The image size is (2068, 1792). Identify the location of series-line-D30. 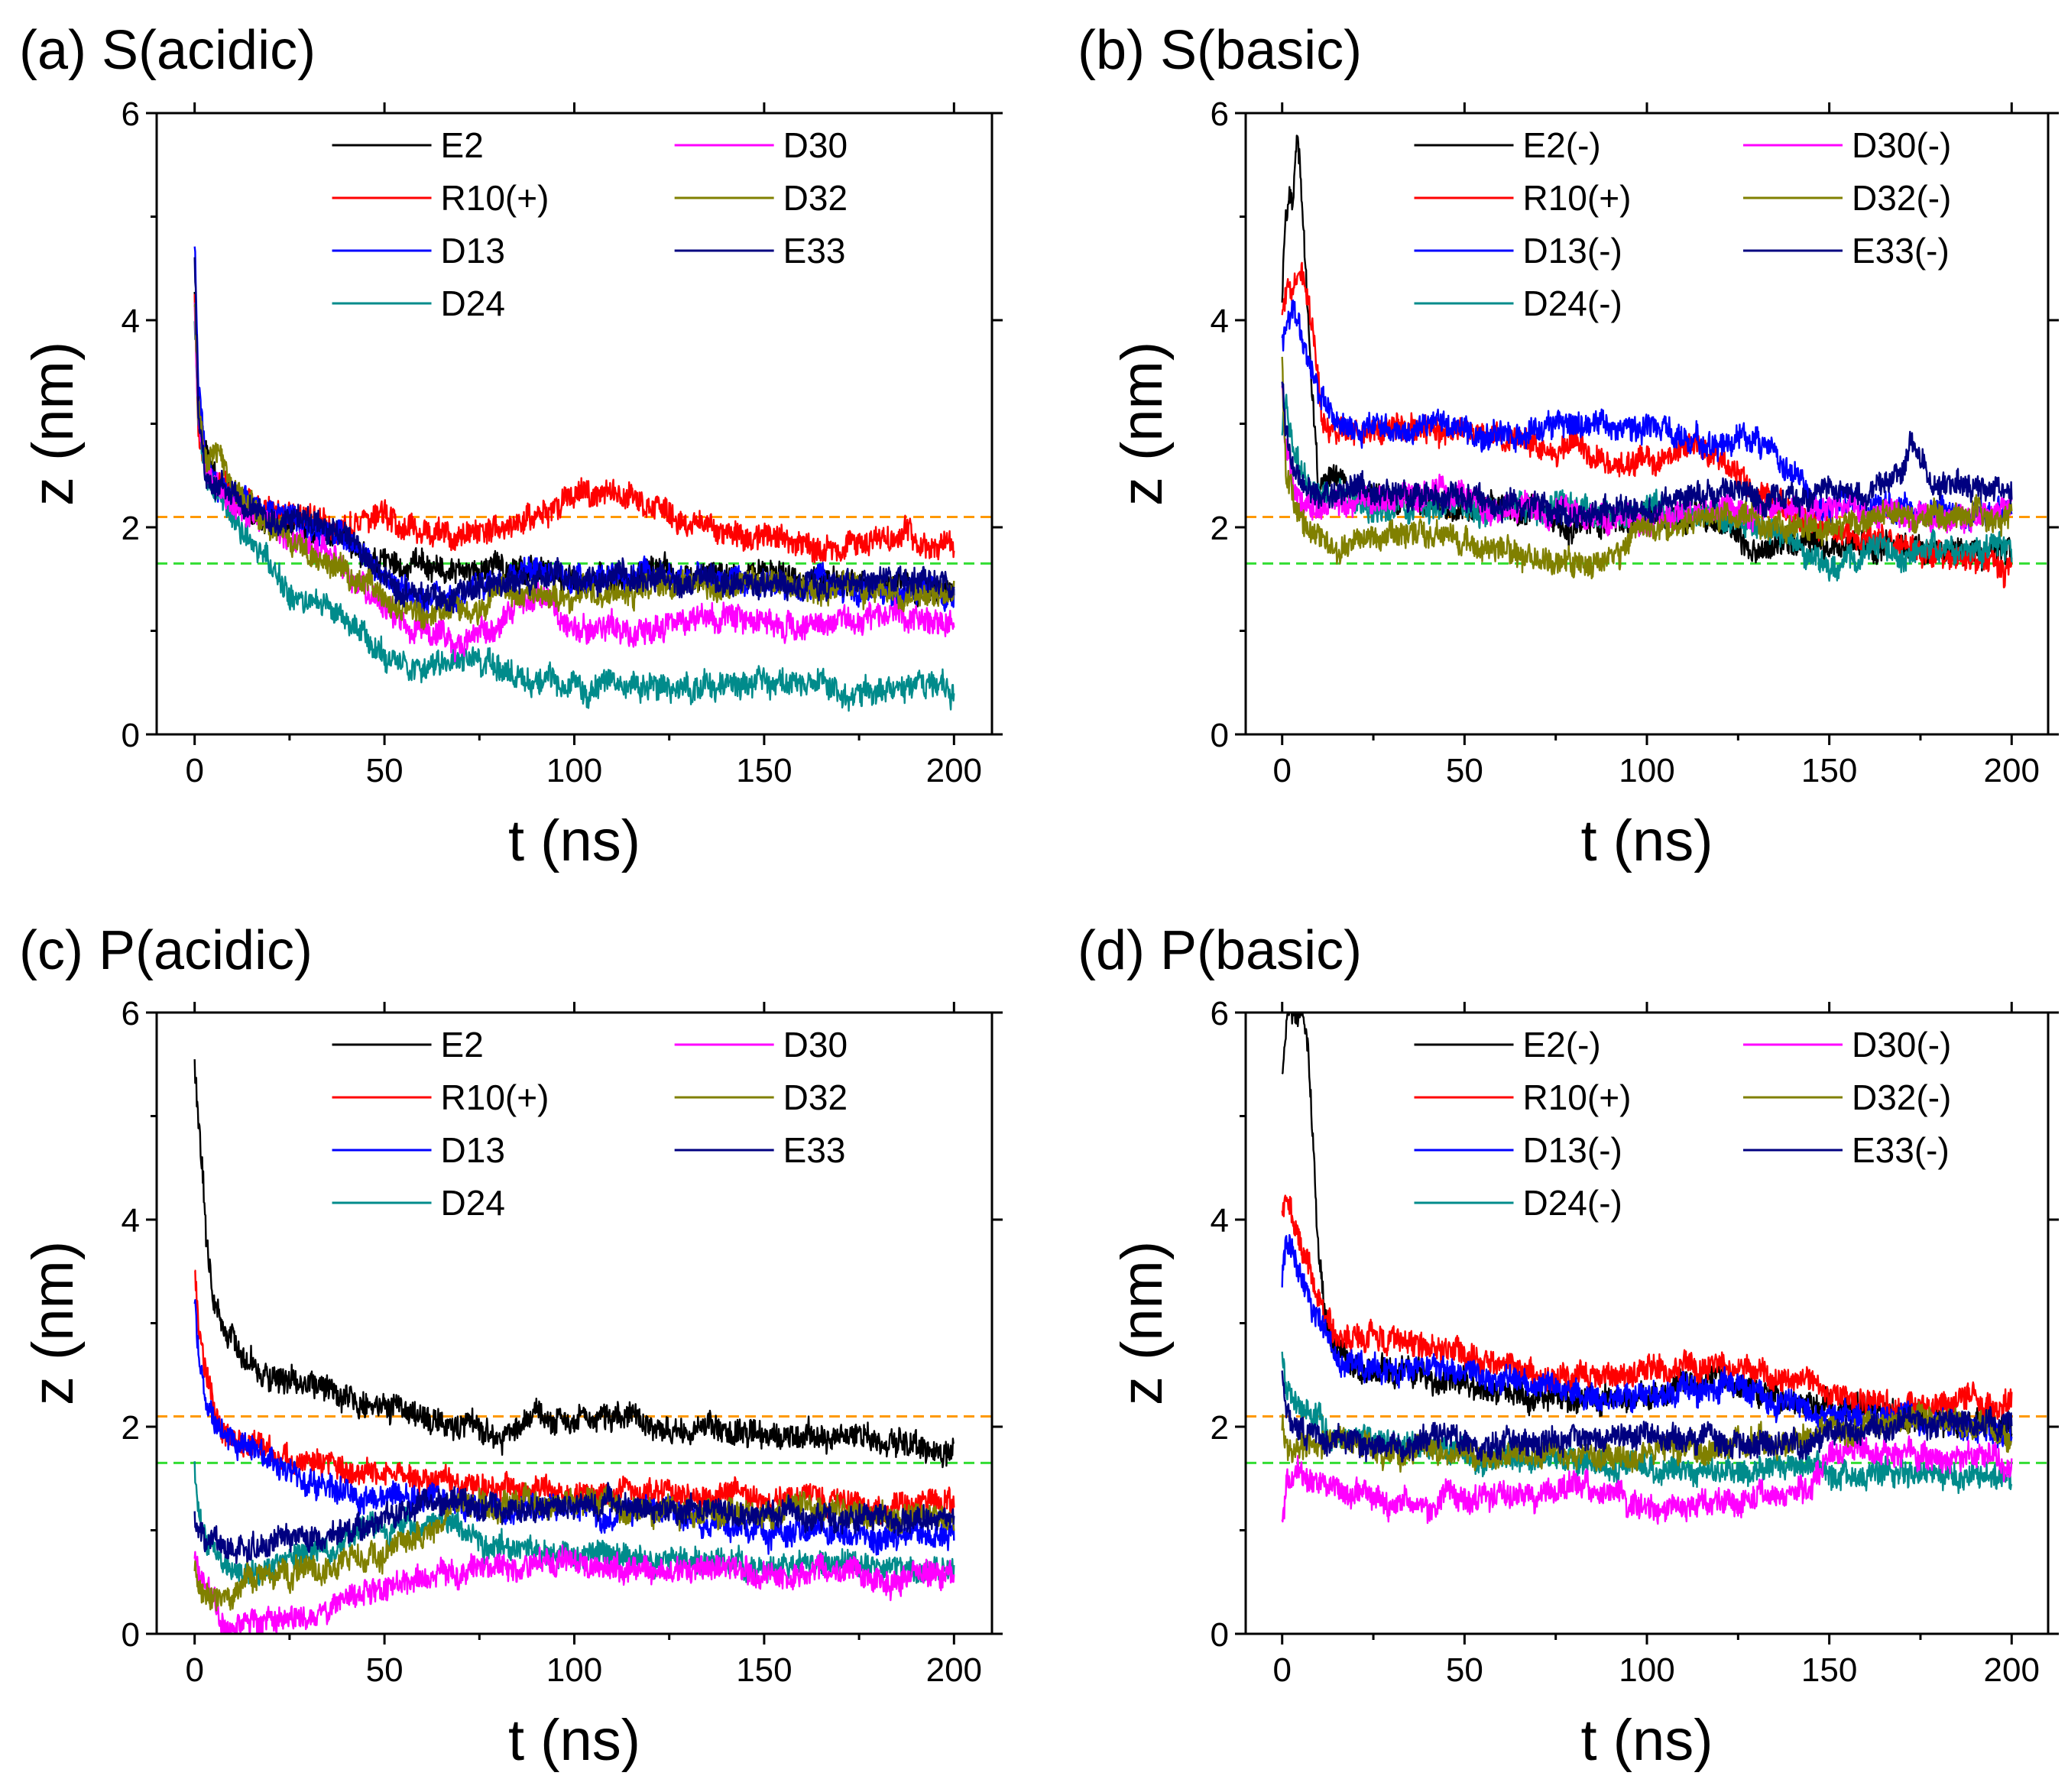
(574, 1589).